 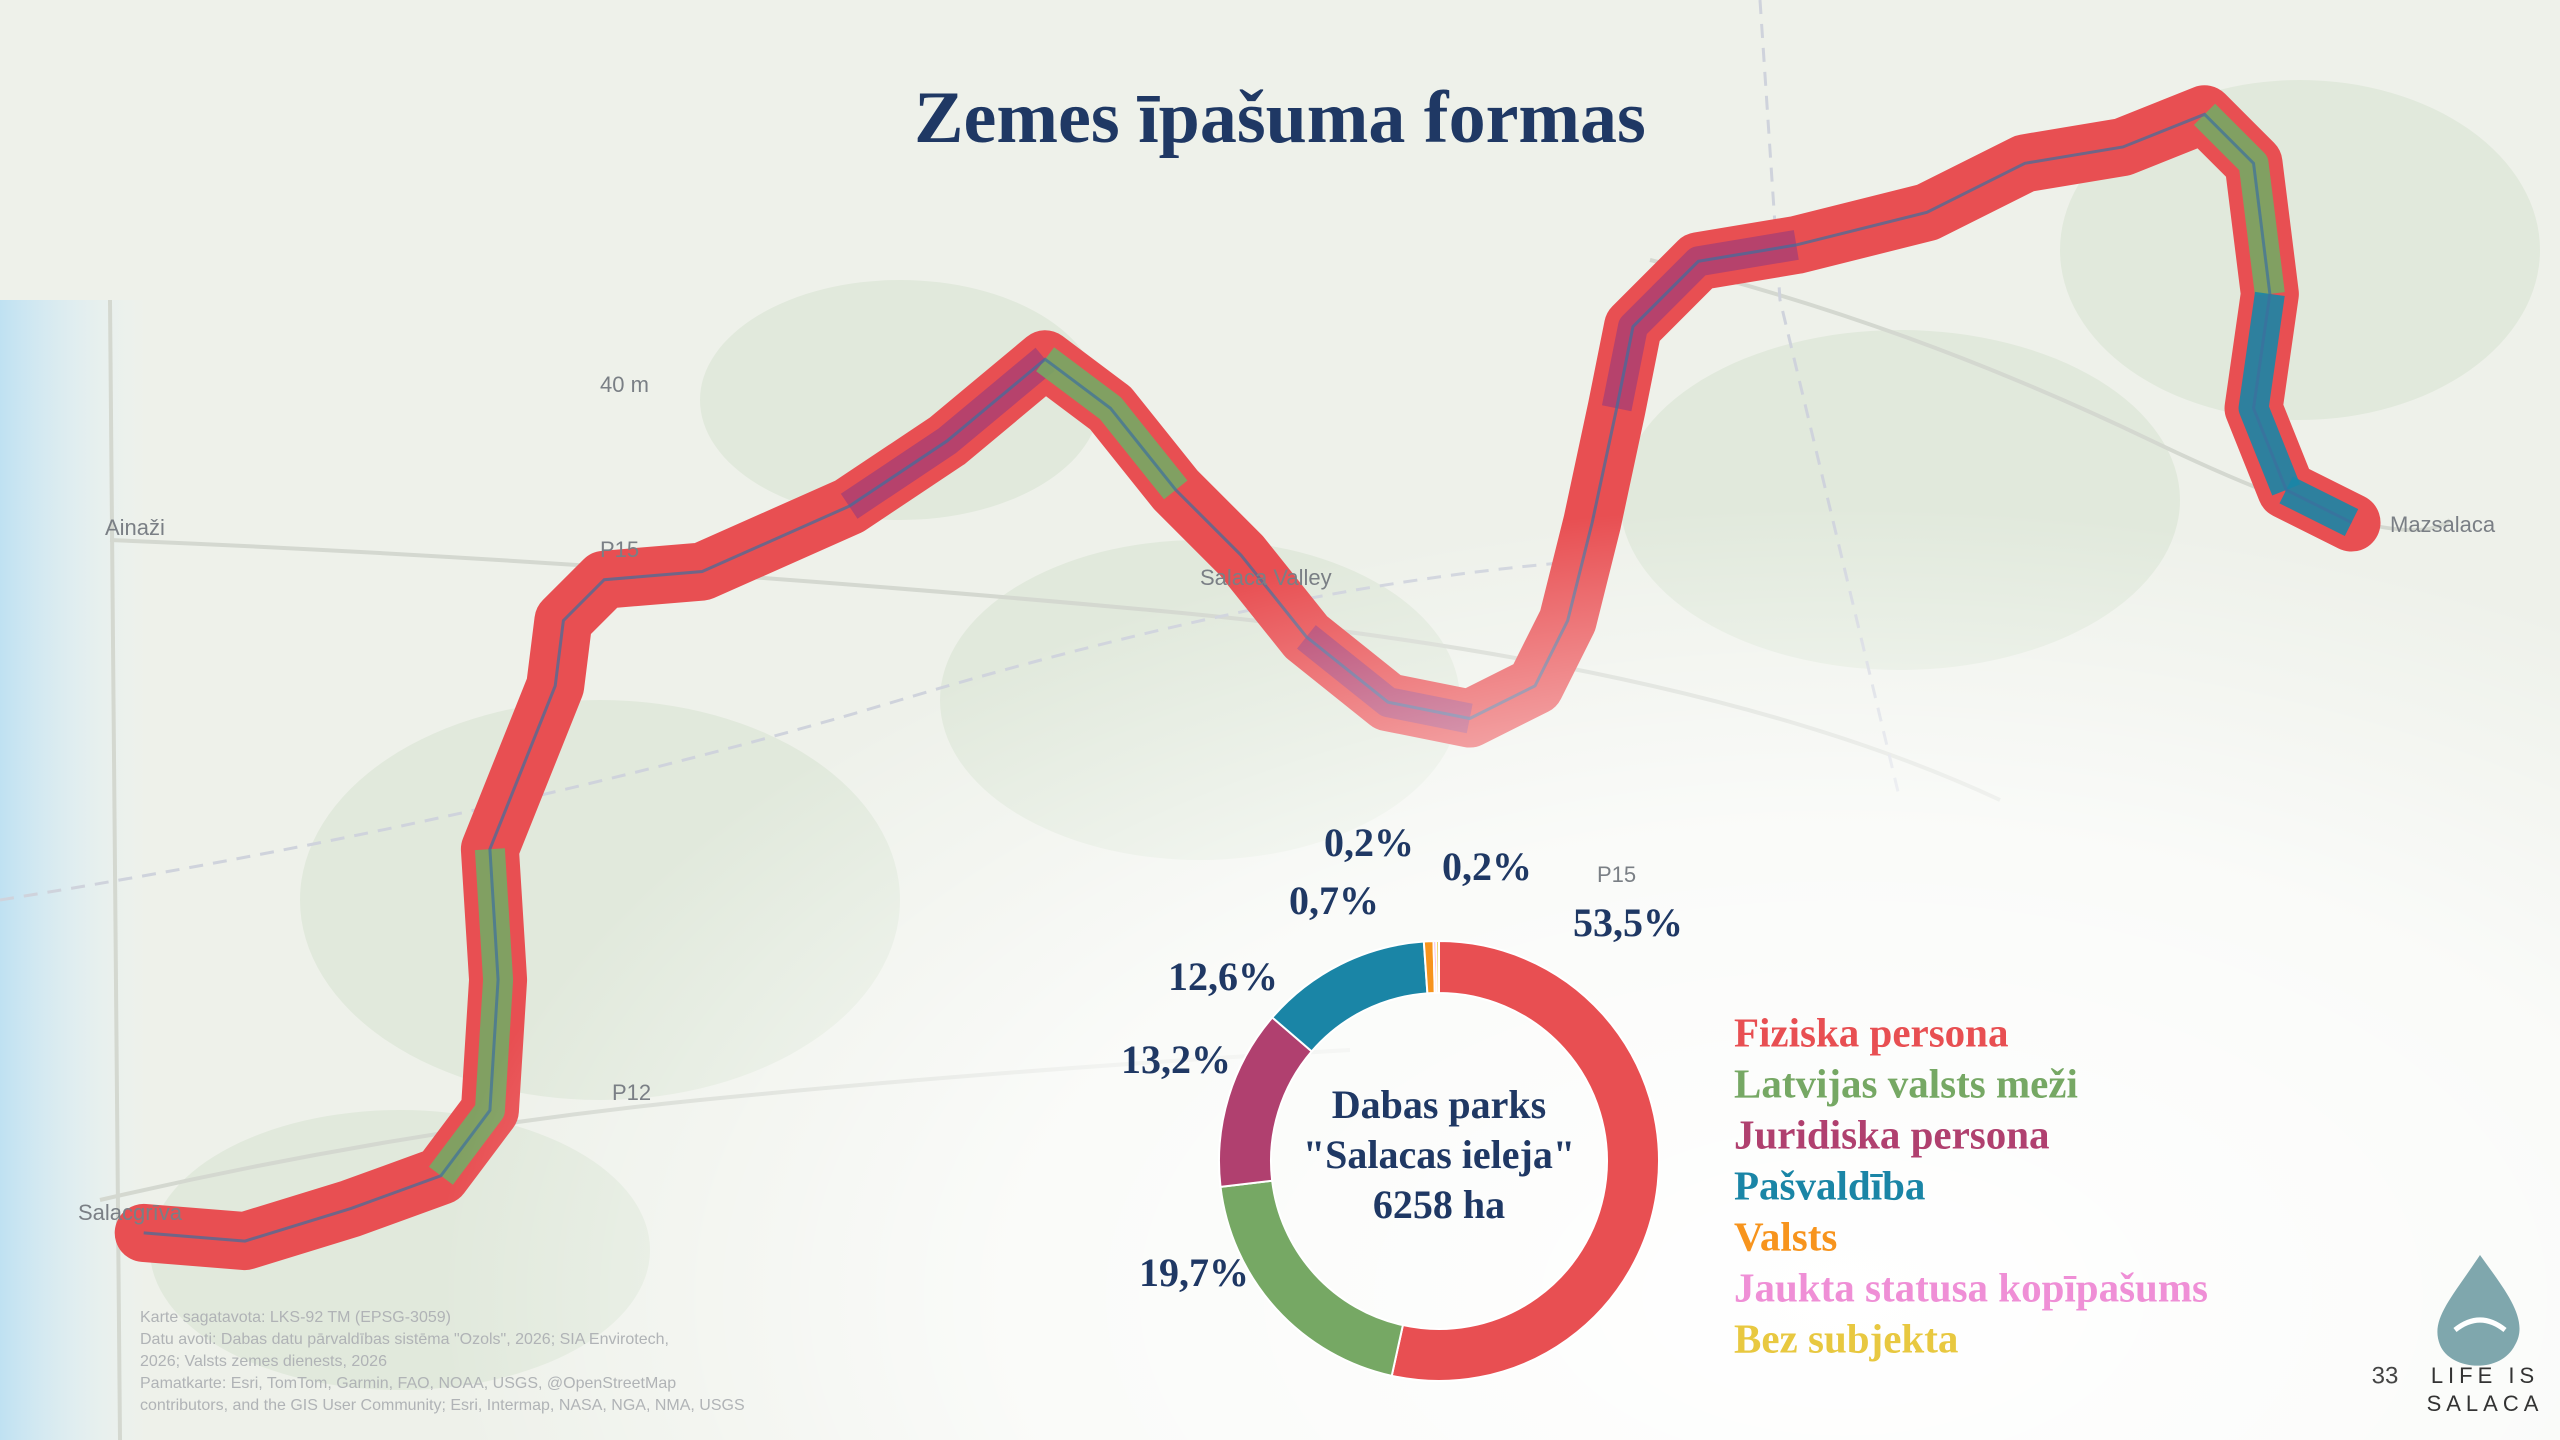 I want to click on legend-entry: Pašvaldība, so click(x=1829, y=1185).